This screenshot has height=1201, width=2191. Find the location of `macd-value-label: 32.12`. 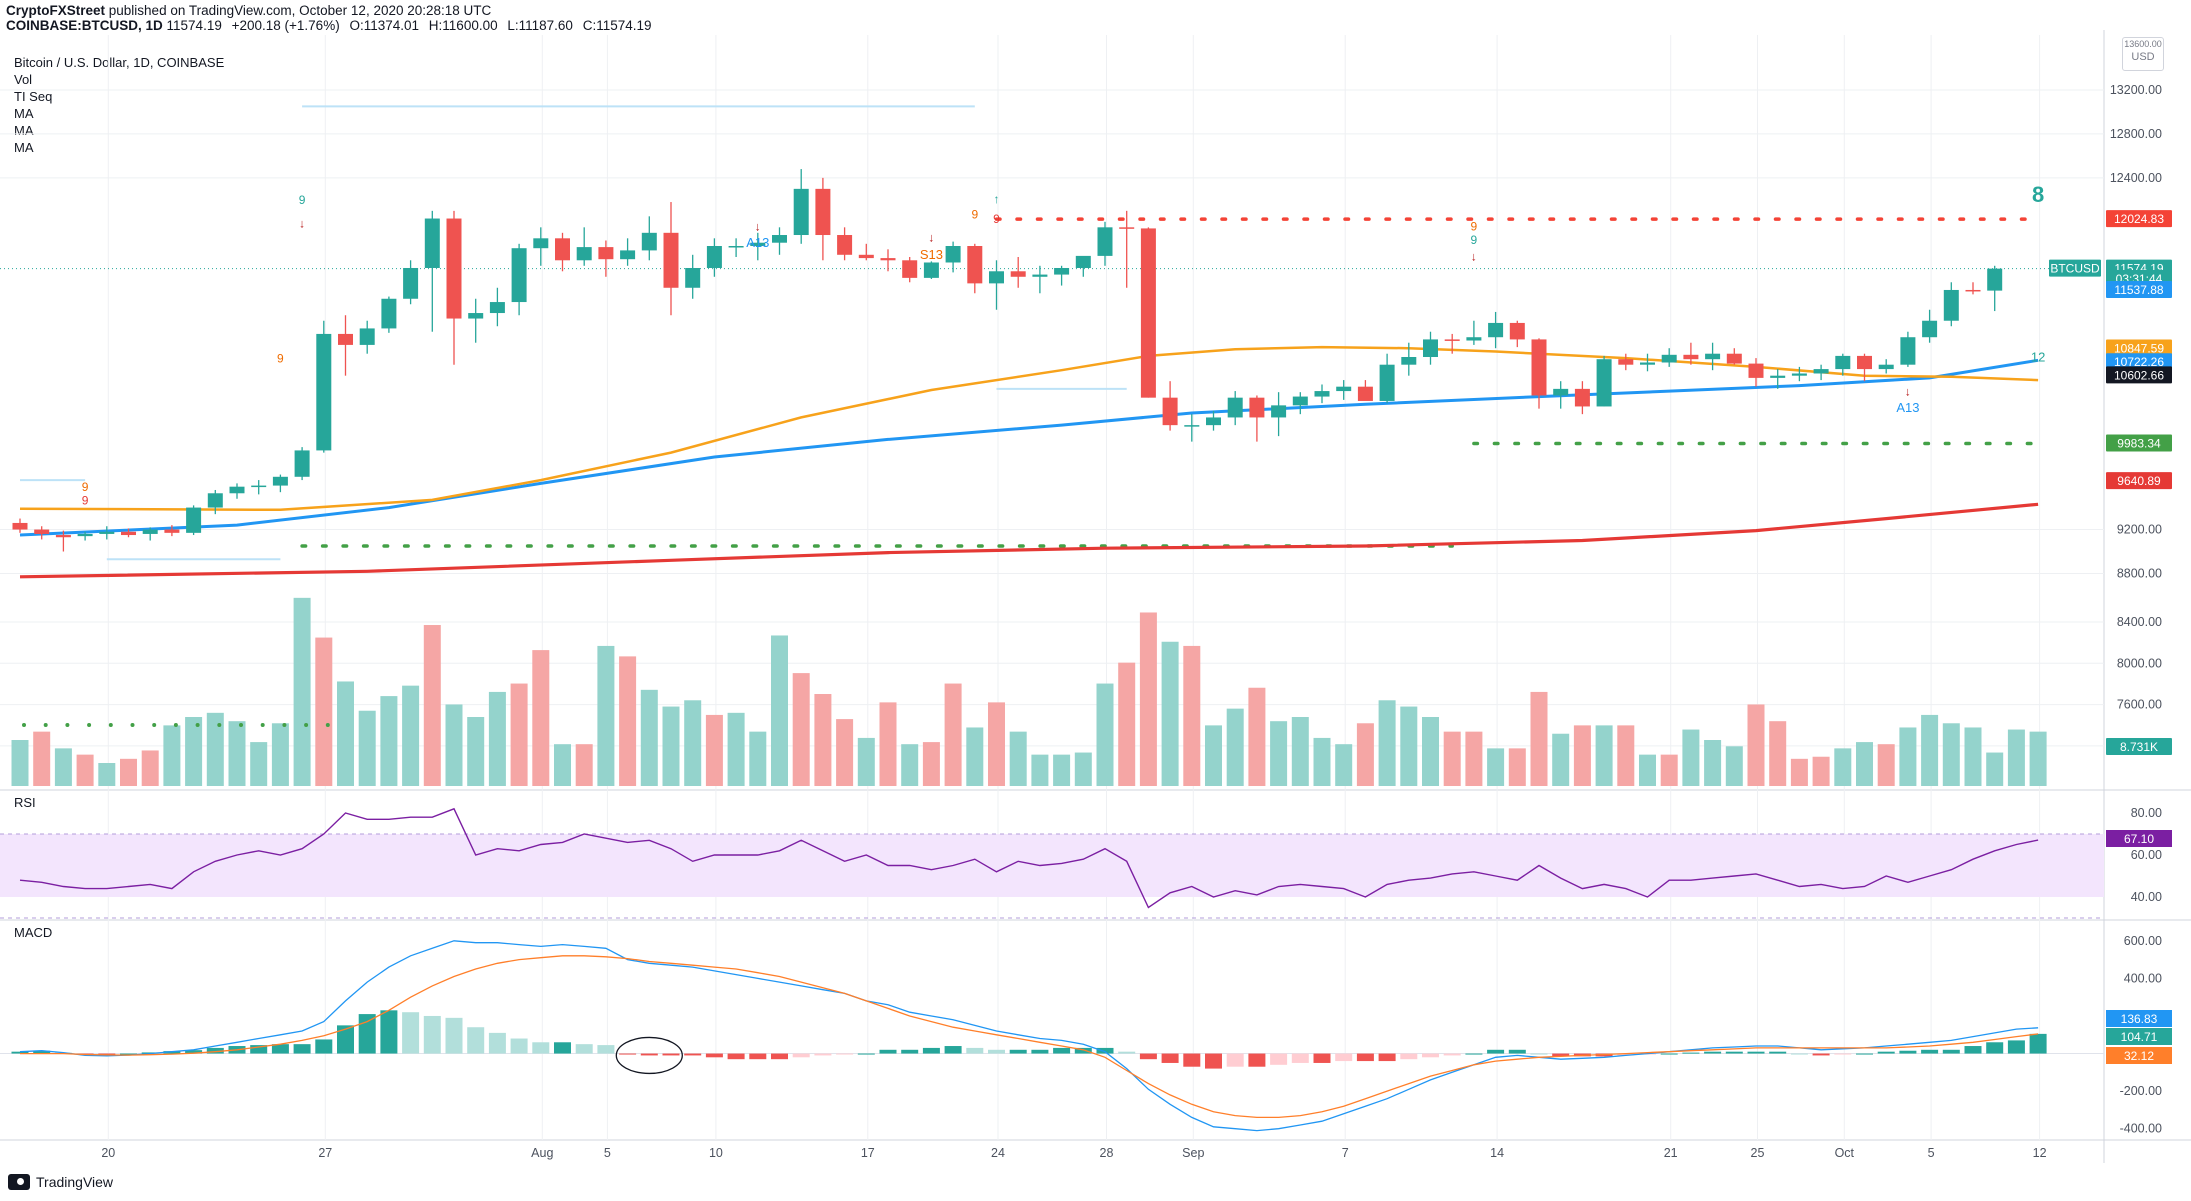

macd-value-label: 32.12 is located at coordinates (2139, 1056).